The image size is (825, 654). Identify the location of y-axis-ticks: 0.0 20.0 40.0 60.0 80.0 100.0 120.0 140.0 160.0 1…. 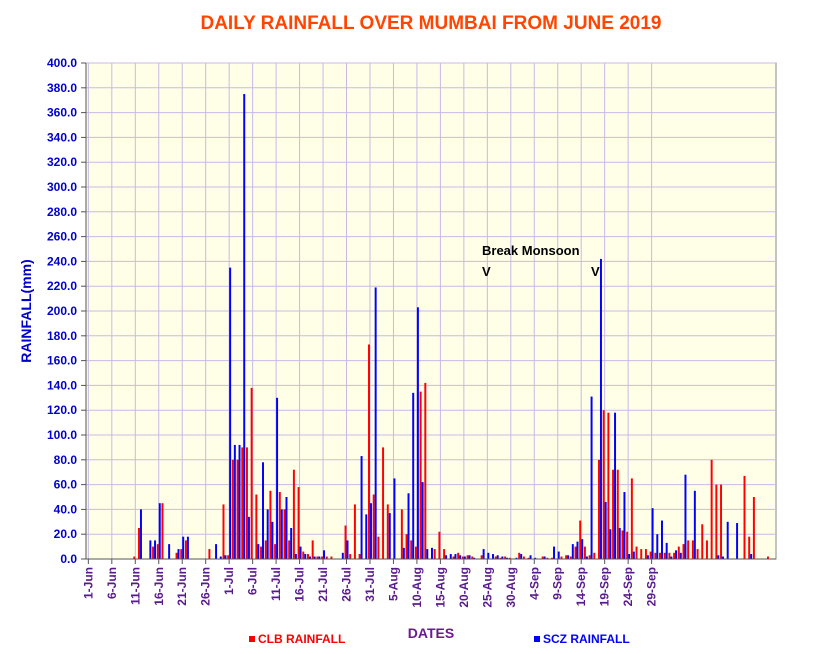
(67, 311).